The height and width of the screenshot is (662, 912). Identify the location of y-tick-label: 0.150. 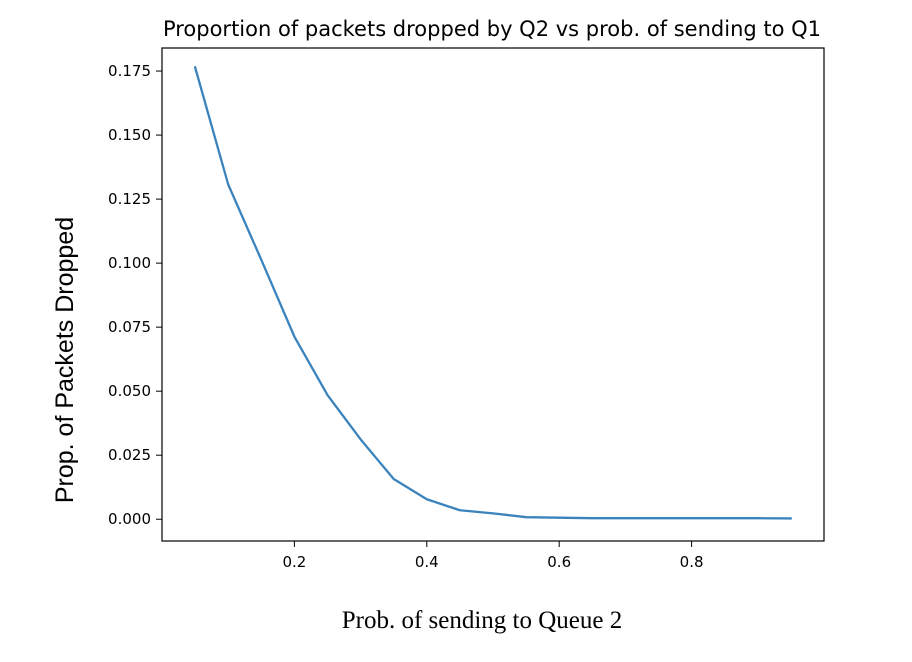
(129, 135).